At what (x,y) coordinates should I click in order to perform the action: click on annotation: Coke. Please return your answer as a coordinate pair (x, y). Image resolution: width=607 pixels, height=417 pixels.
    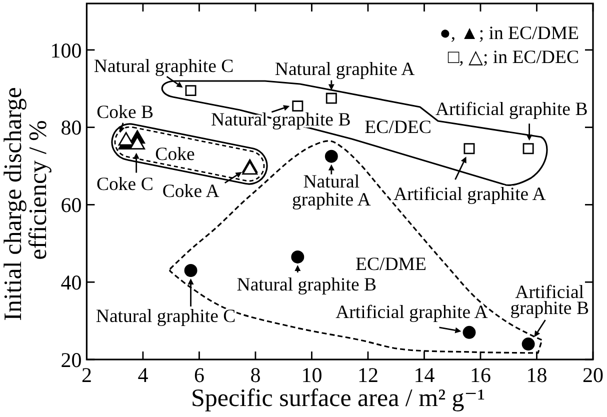
    Looking at the image, I should click on (175, 154).